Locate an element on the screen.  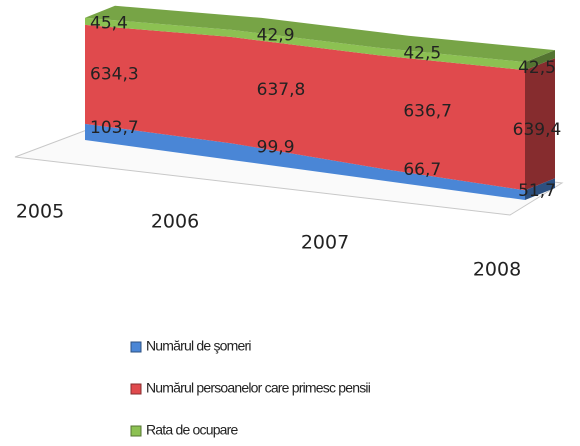
area-top is located at coordinates (320, 34).